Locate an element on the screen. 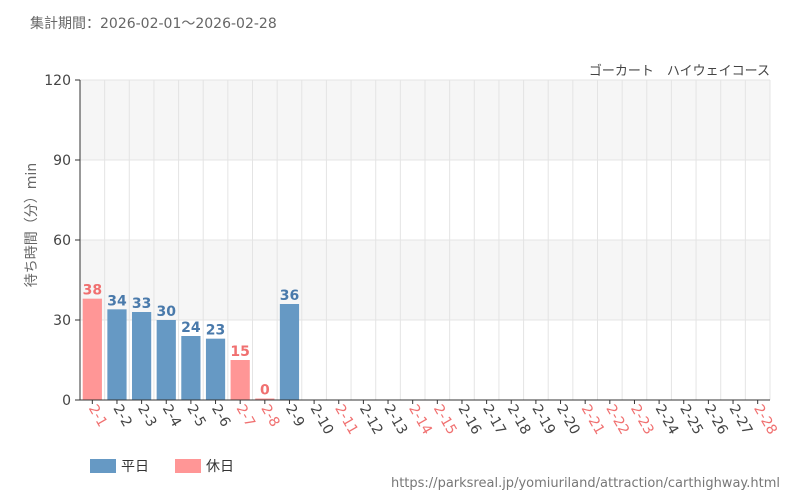 The width and height of the screenshot is (800, 500). data-label-2-4: 30 is located at coordinates (167, 312).